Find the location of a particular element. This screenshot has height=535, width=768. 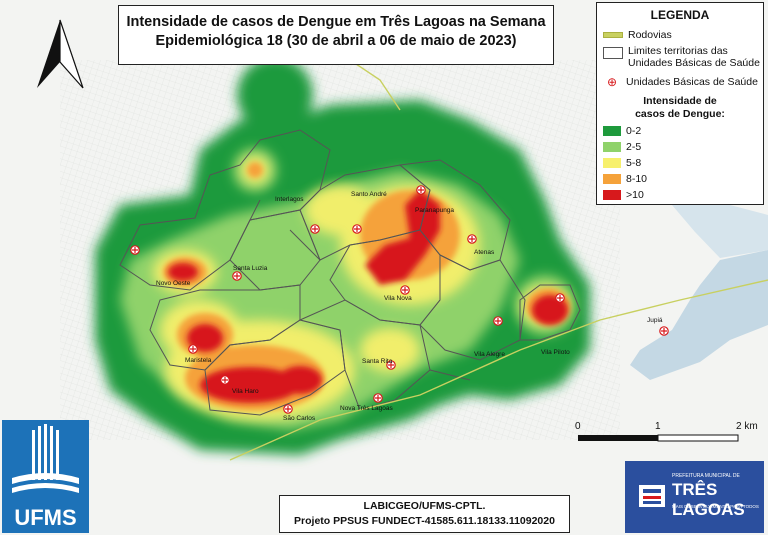

legend-class-1: 2-5 is located at coordinates (622, 147).